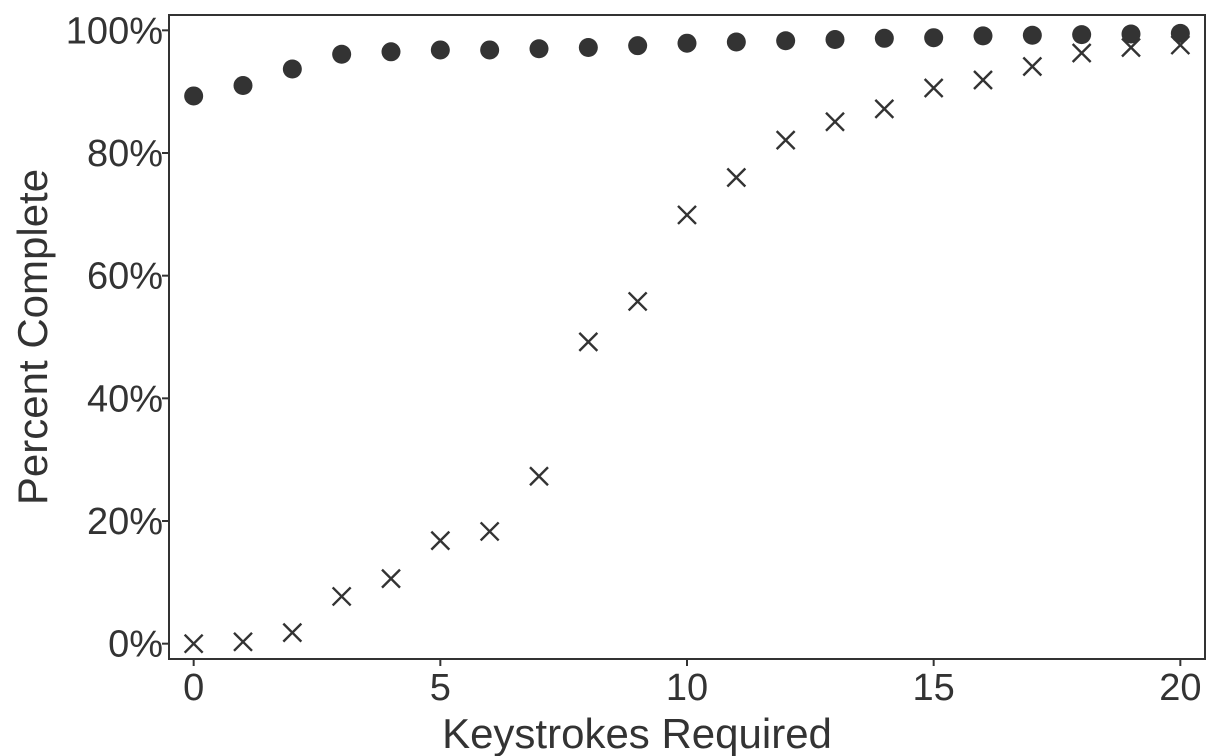  I want to click on y-tick-label: 60%, so click(125, 277).